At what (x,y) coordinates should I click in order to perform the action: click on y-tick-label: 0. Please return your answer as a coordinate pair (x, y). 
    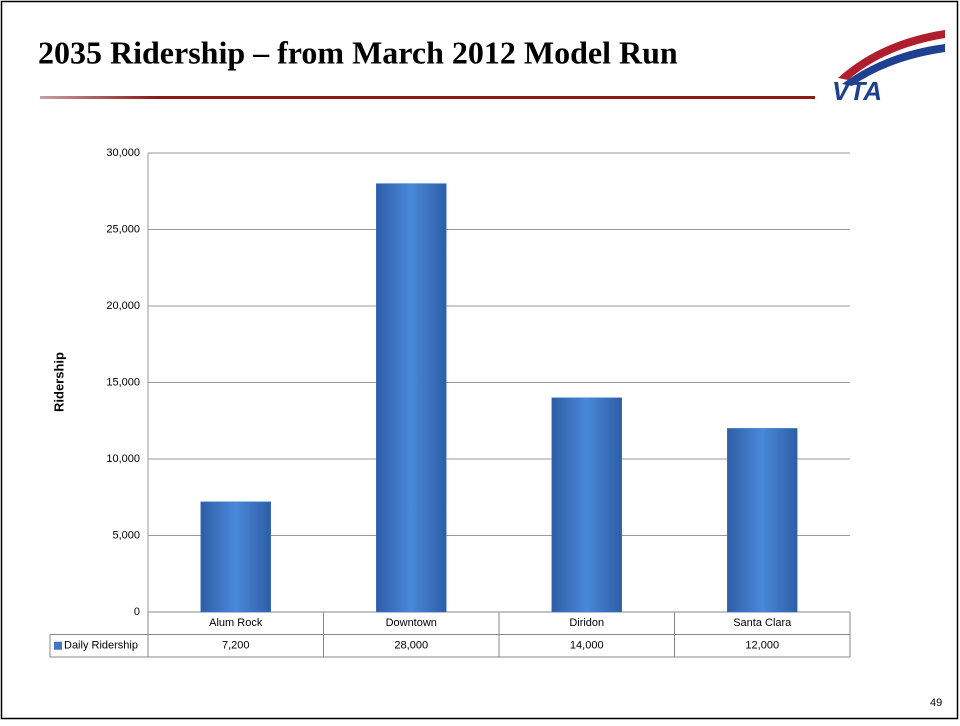
    Looking at the image, I should click on (137, 612).